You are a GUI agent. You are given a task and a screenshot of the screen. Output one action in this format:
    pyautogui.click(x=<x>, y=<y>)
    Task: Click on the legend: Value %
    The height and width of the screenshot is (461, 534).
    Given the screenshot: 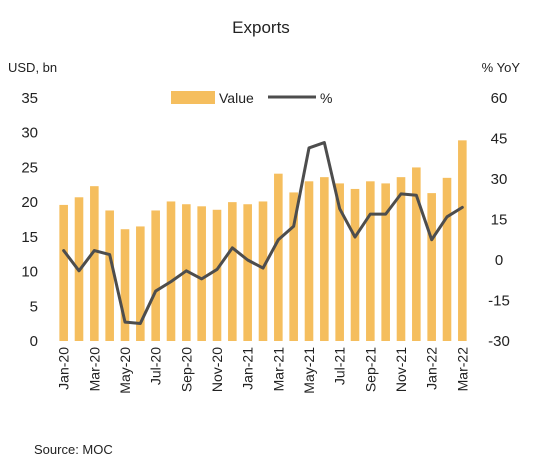 What is the action you would take?
    pyautogui.click(x=251, y=98)
    